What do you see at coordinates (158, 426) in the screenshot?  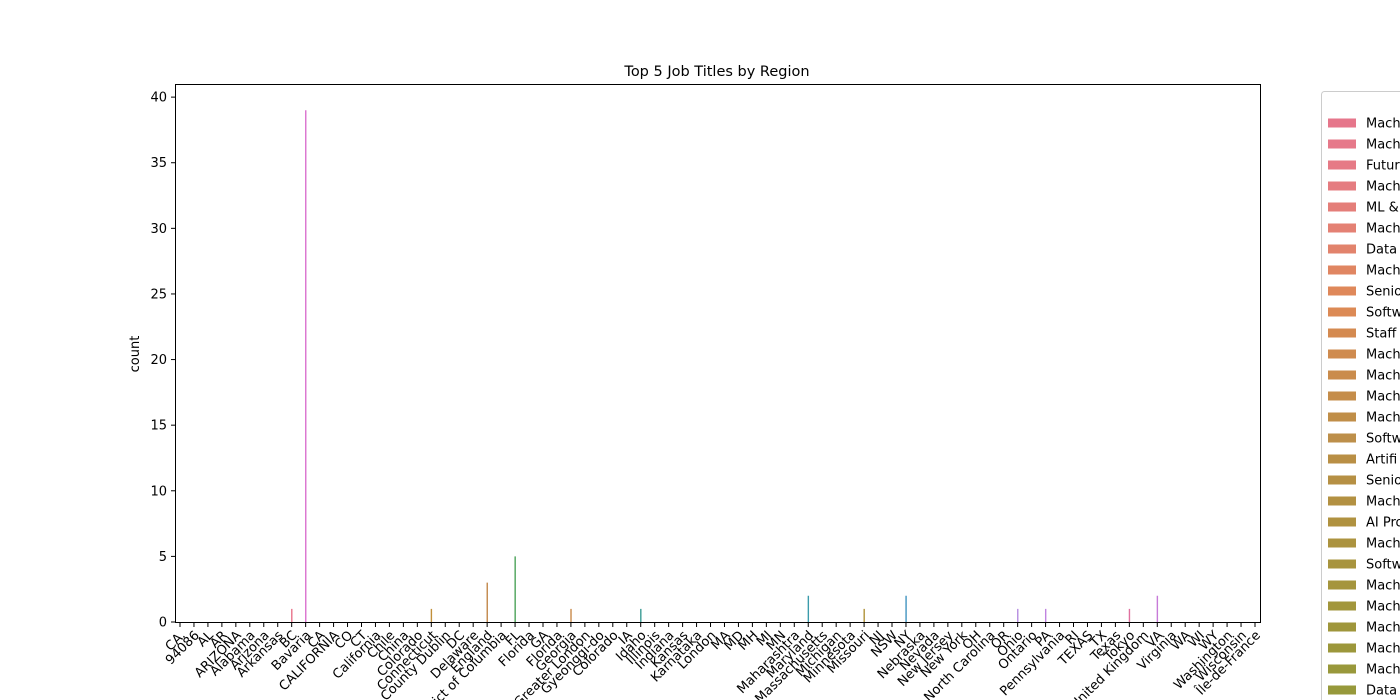 I see `y-tick-label: 15` at bounding box center [158, 426].